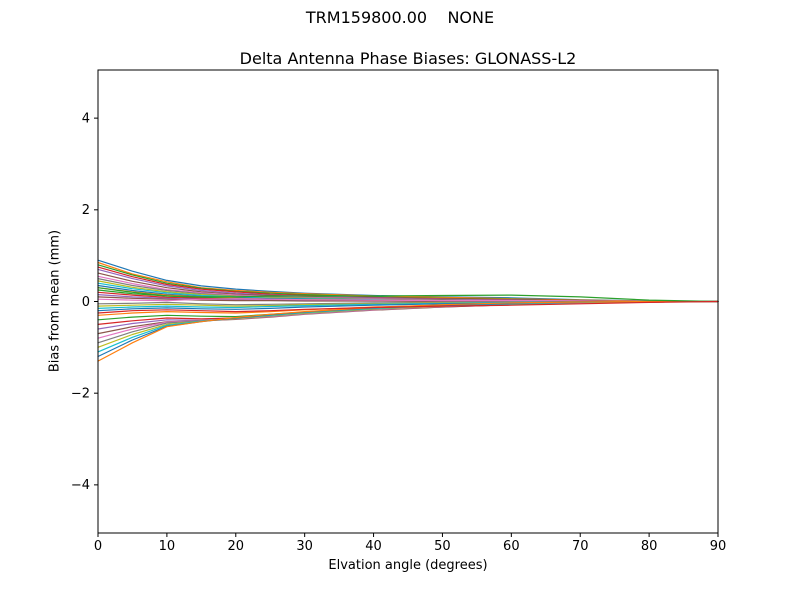 The height and width of the screenshot is (600, 800). What do you see at coordinates (80, 485) in the screenshot?
I see `y-tick-label: −4` at bounding box center [80, 485].